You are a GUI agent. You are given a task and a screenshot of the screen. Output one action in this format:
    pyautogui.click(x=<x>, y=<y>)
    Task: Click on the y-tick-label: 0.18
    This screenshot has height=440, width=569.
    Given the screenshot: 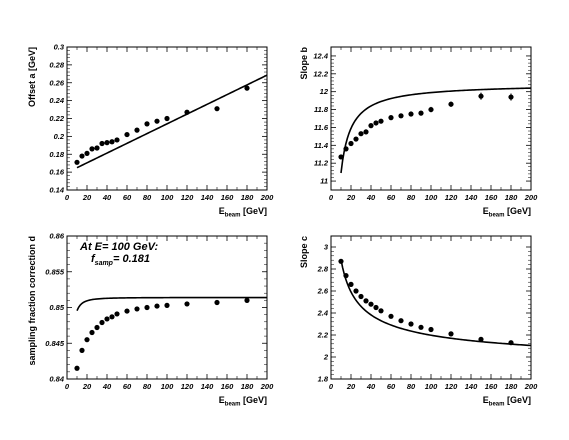 What is the action you would take?
    pyautogui.click(x=56, y=154)
    